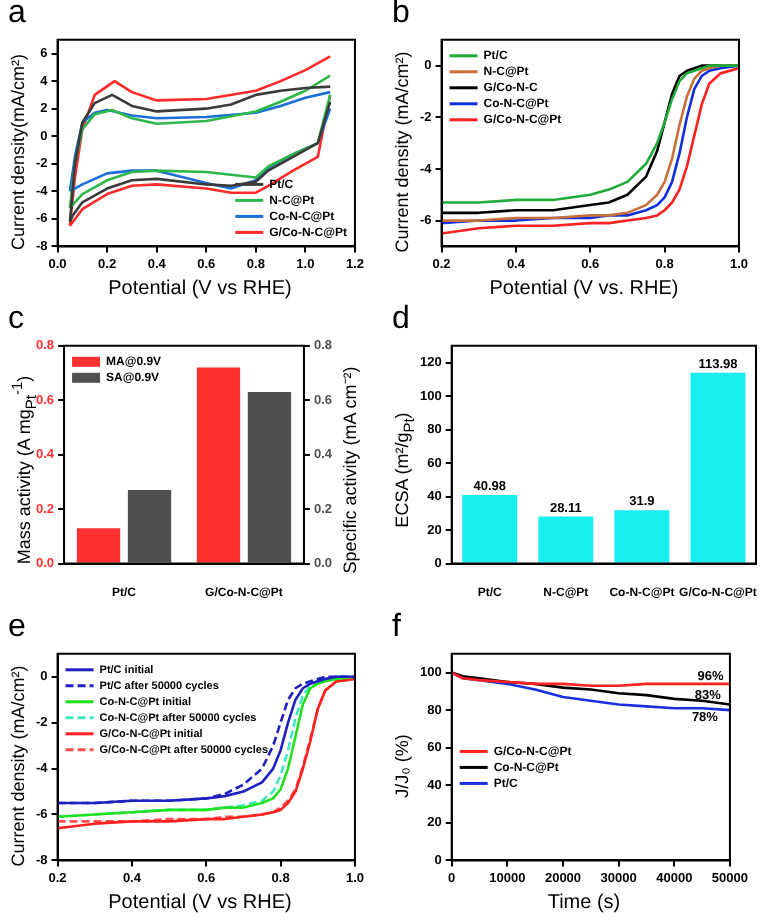  Describe the element at coordinates (350, 471) in the screenshot. I see `y2-axis-title: Specific activity (mA cm⁻²)` at that location.